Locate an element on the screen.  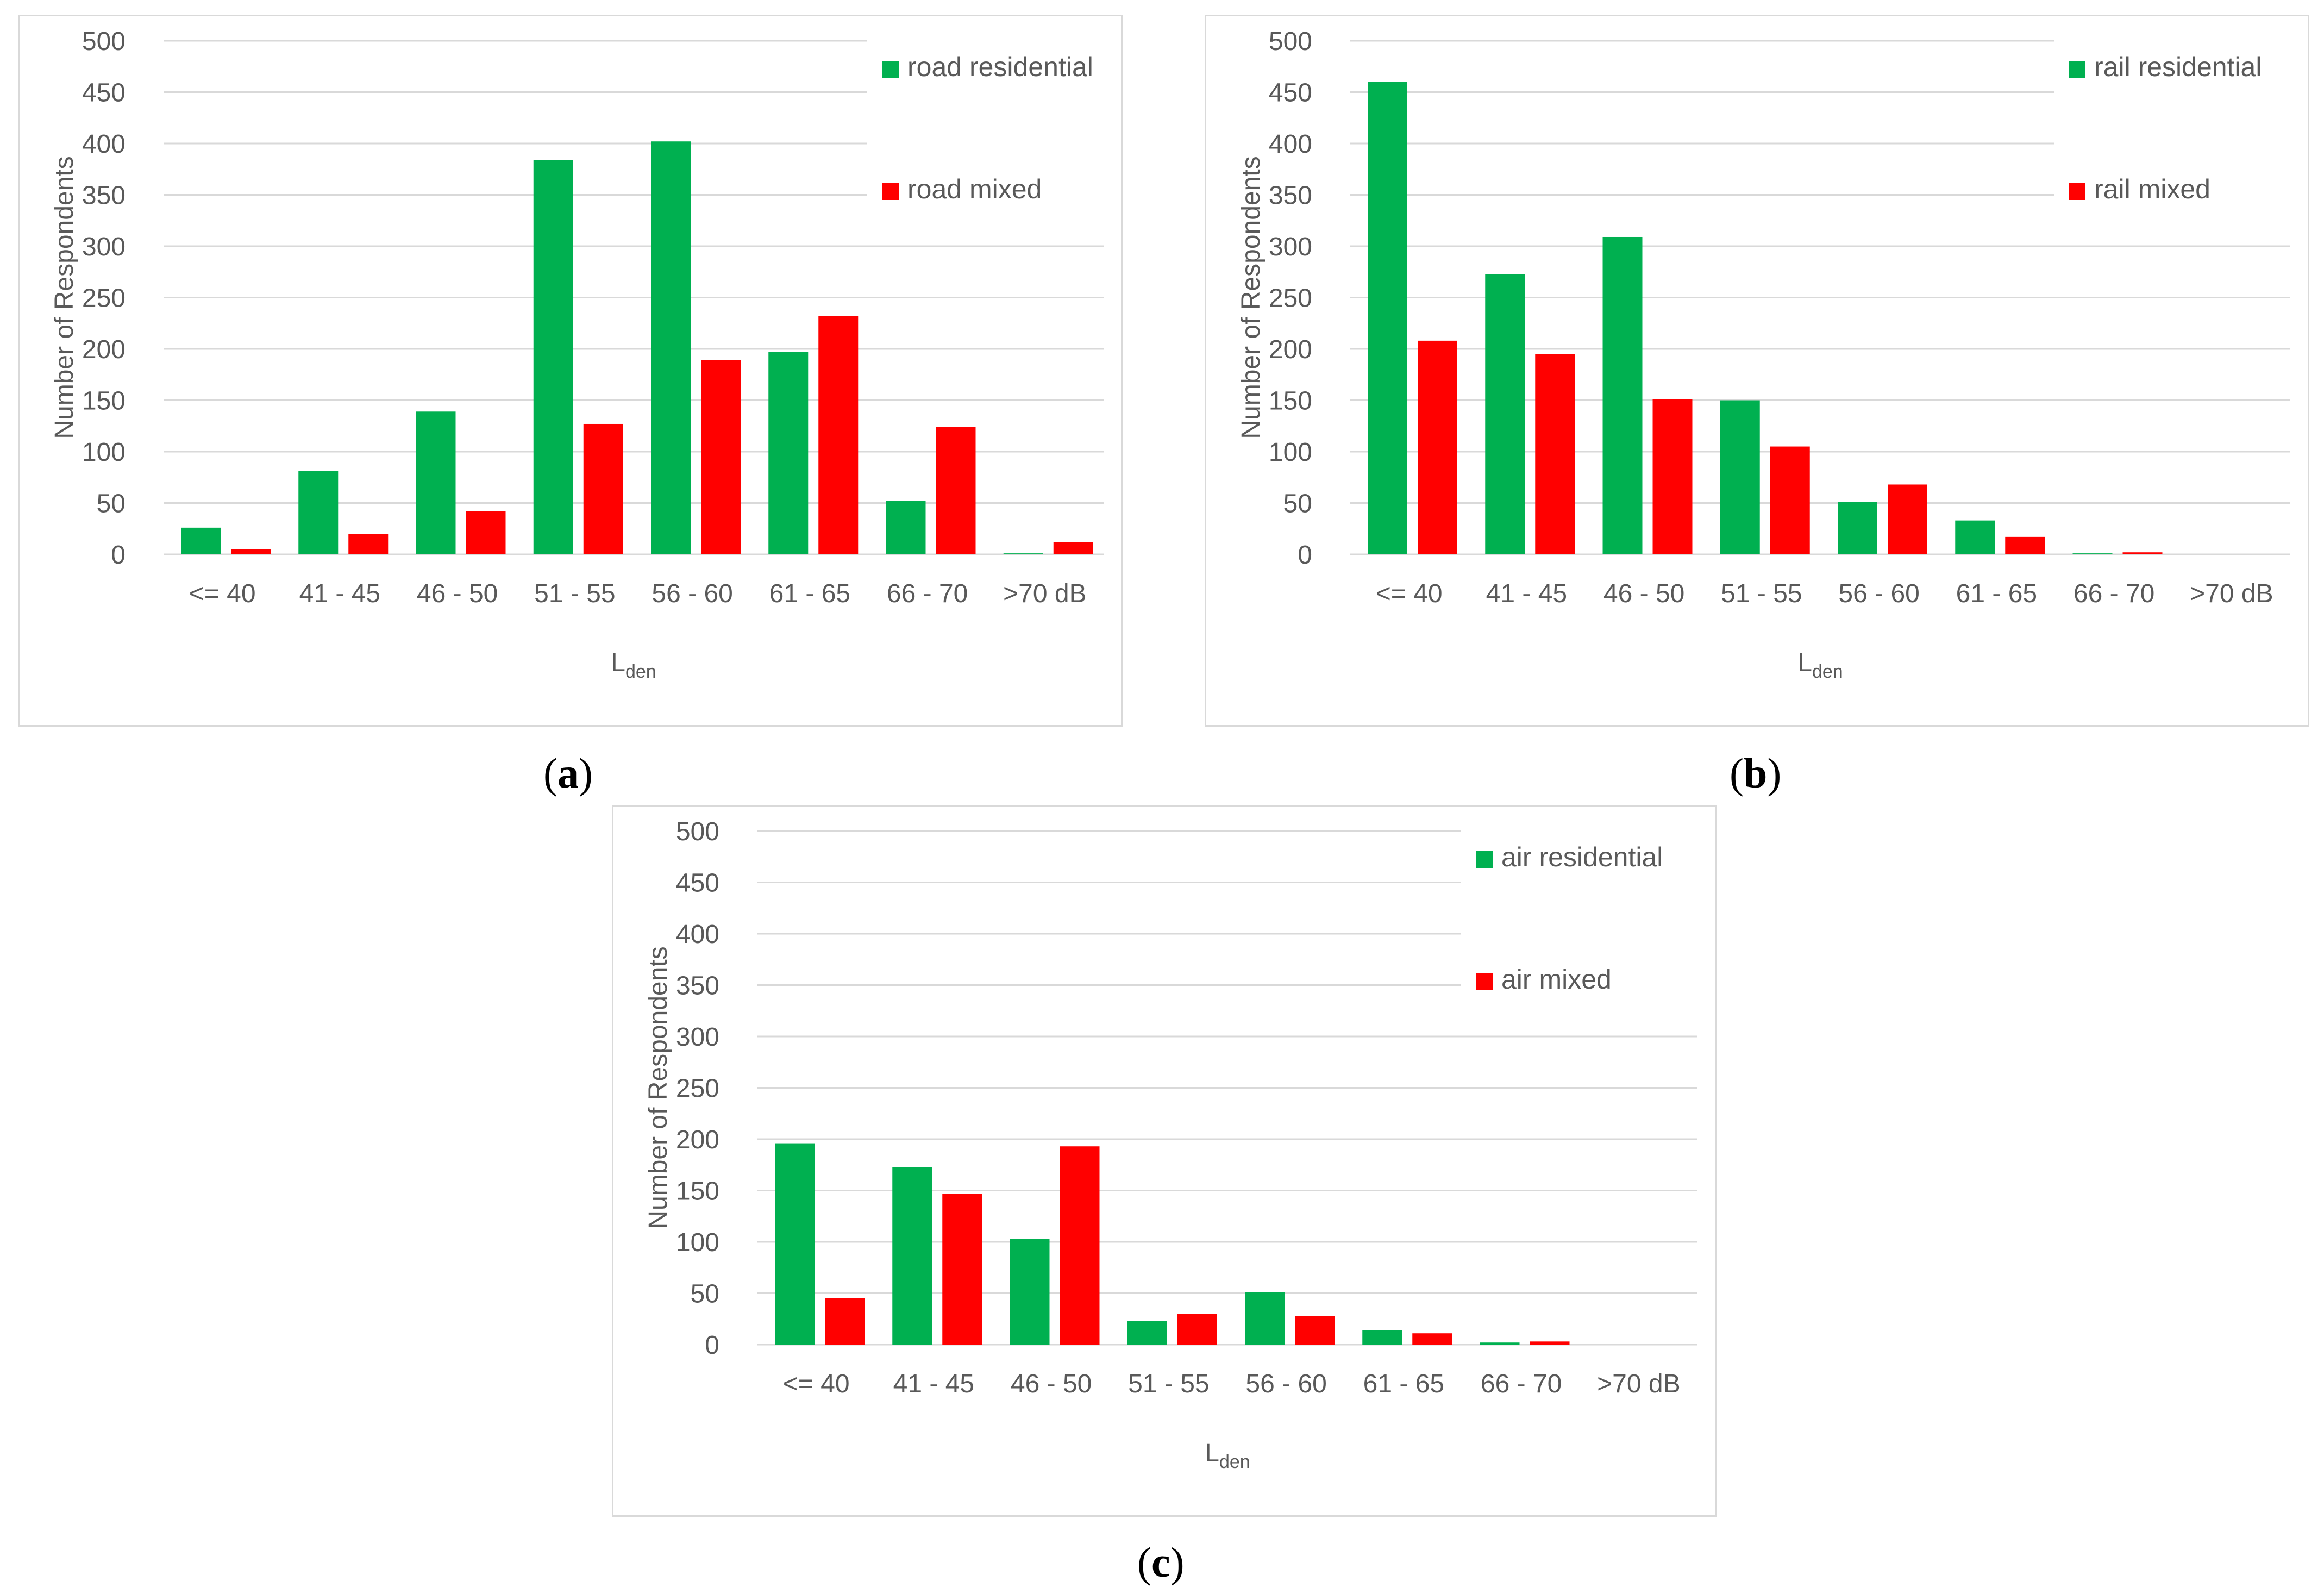
legend: road residential road mixed is located at coordinates (987, 128).